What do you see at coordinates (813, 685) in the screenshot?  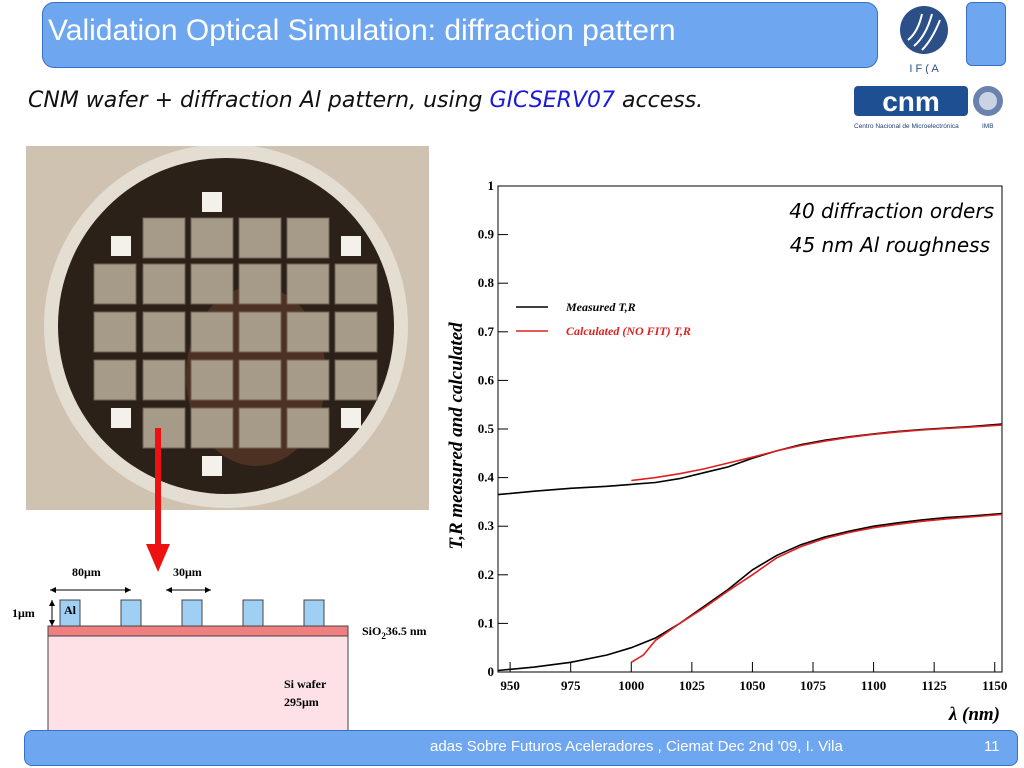 I see `x-tick-label: 1075` at bounding box center [813, 685].